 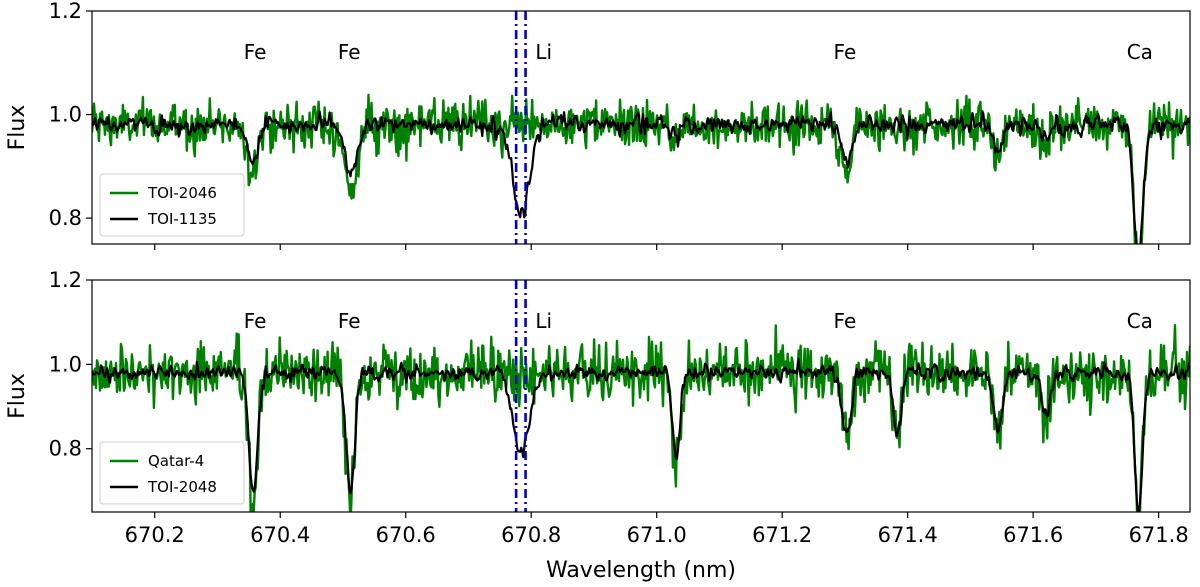 I want to click on x-tick-label: 671.0, so click(x=657, y=535).